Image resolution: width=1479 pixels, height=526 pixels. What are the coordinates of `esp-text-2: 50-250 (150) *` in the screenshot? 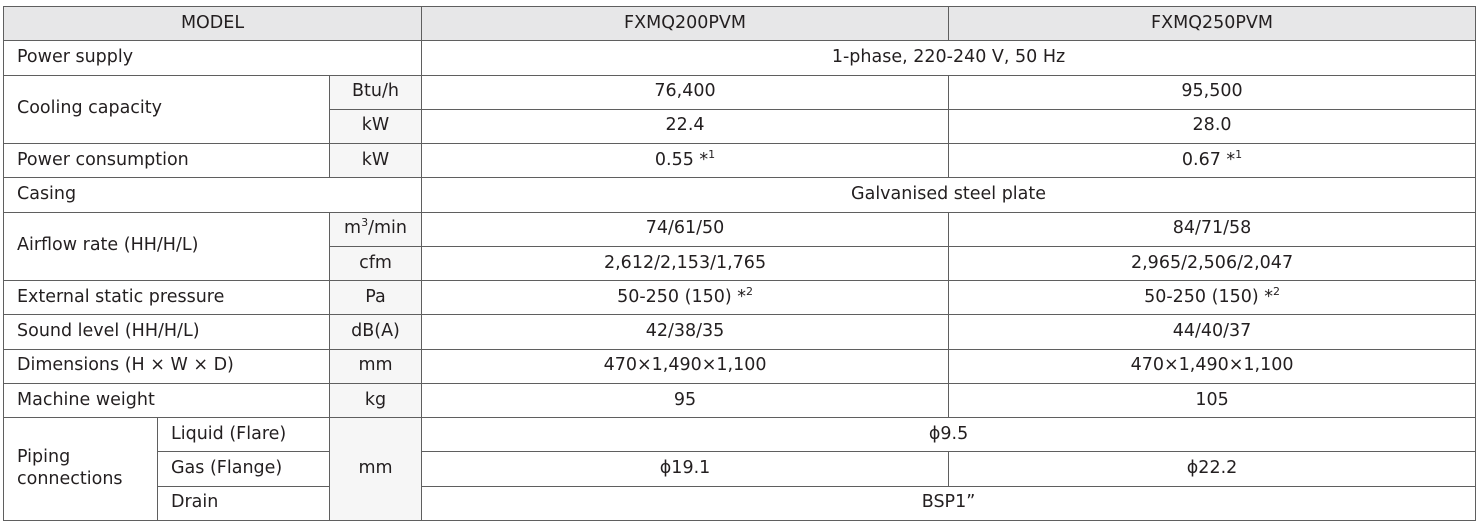 It's located at (1208, 296).